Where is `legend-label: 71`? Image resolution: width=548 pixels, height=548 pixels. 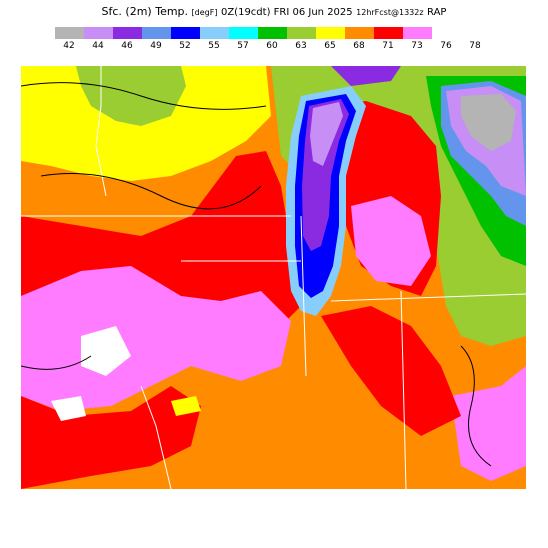
legend-label: 71 is located at coordinates (388, 46).